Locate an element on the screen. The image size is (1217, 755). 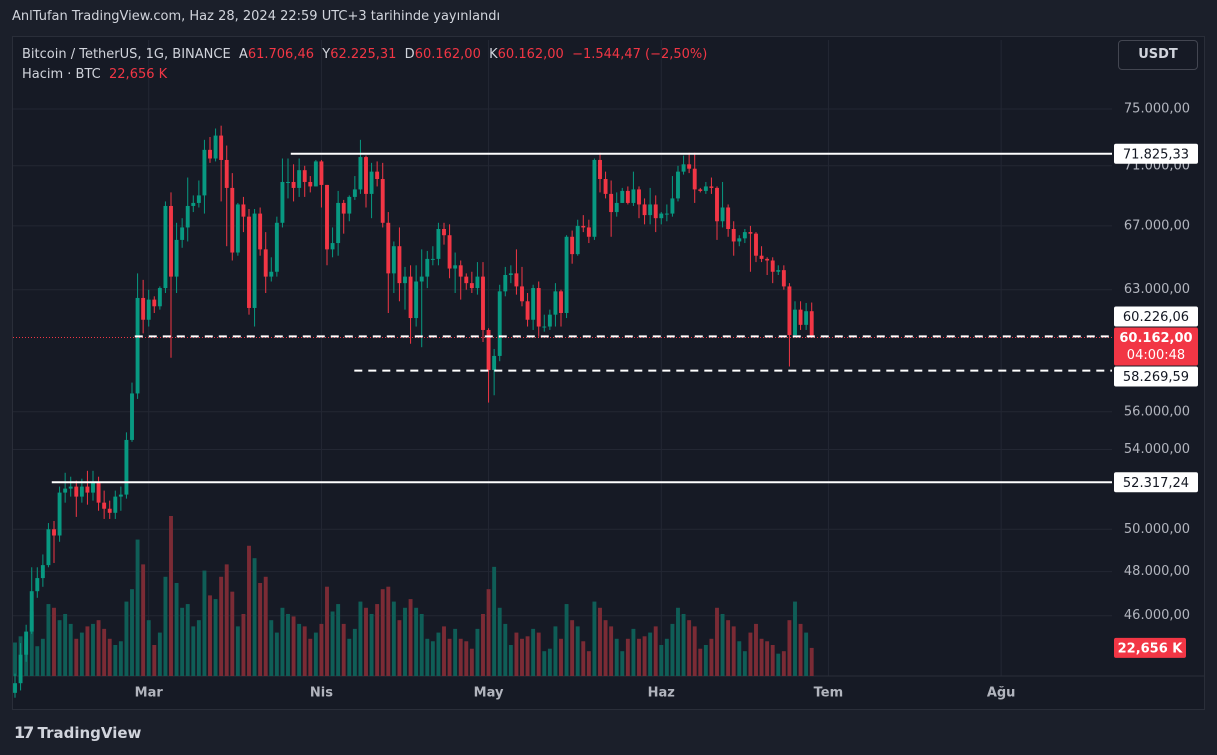
level-label: 60.226,06 is located at coordinates (1156, 317).